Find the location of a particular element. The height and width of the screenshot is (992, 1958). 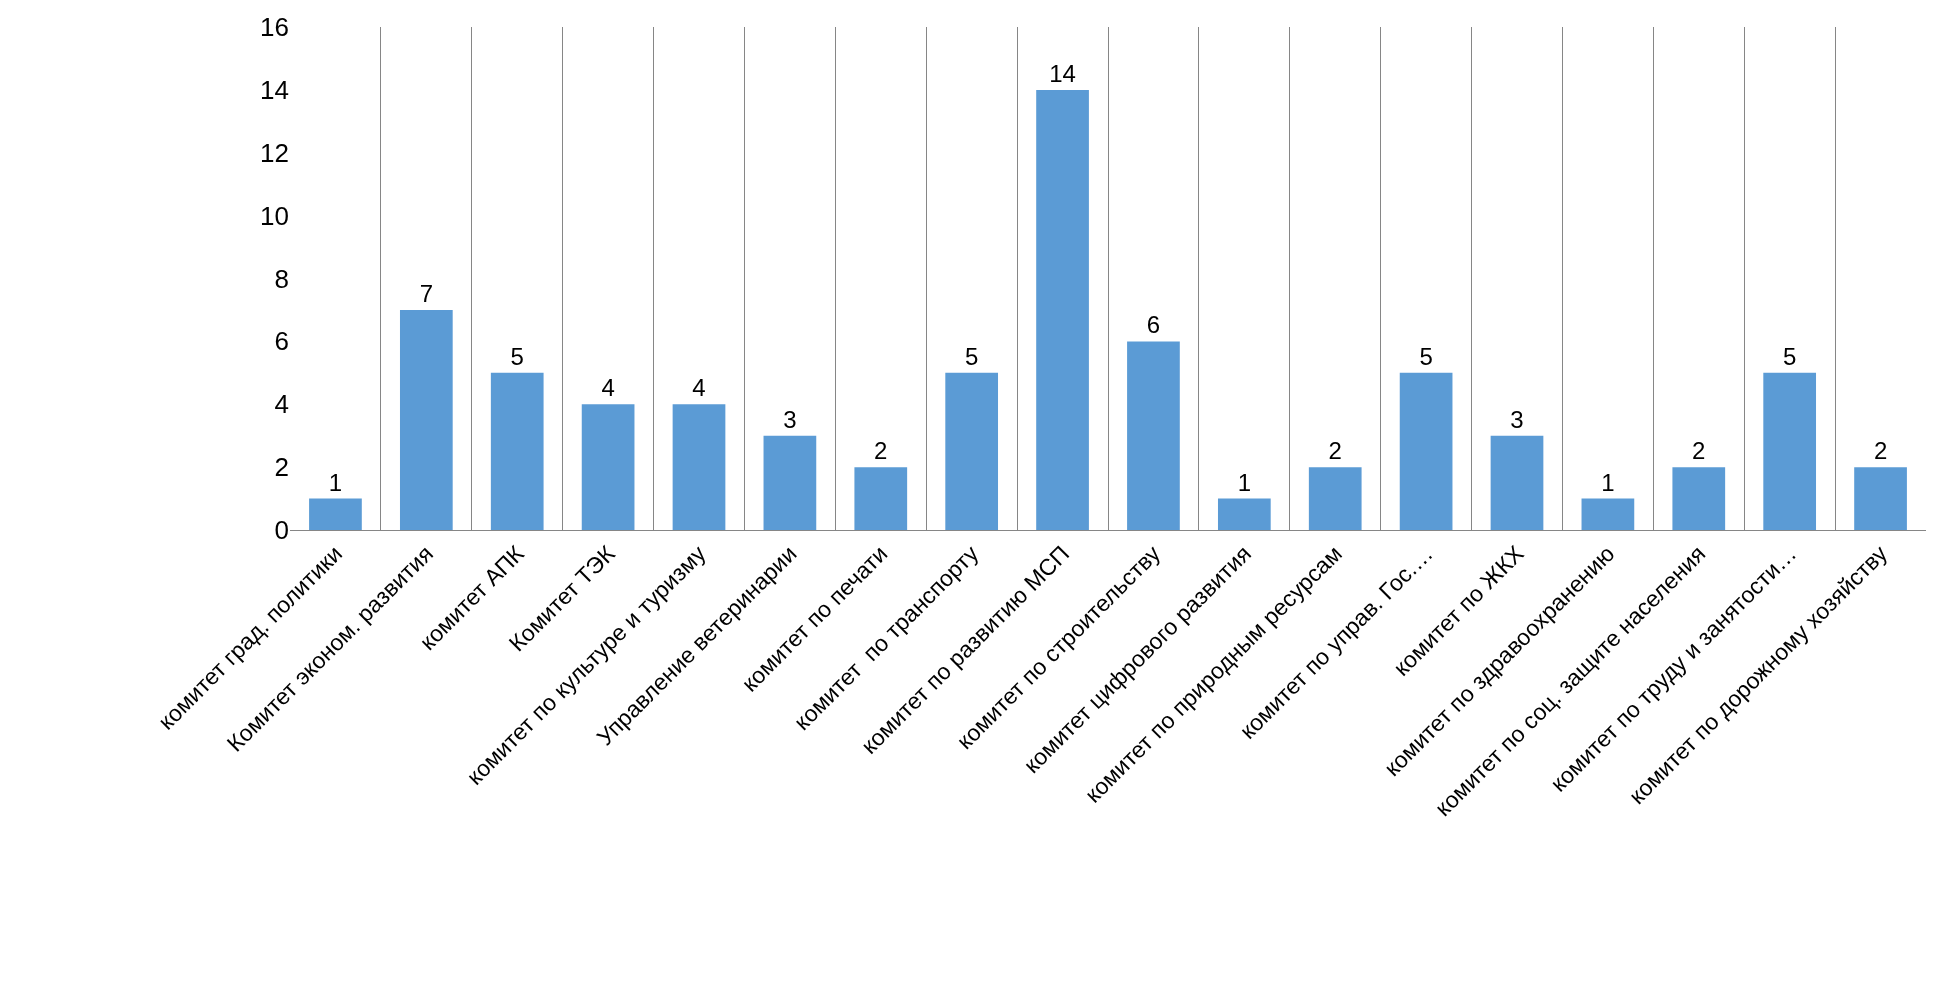

y-tick-label: 6 is located at coordinates (281, 341).